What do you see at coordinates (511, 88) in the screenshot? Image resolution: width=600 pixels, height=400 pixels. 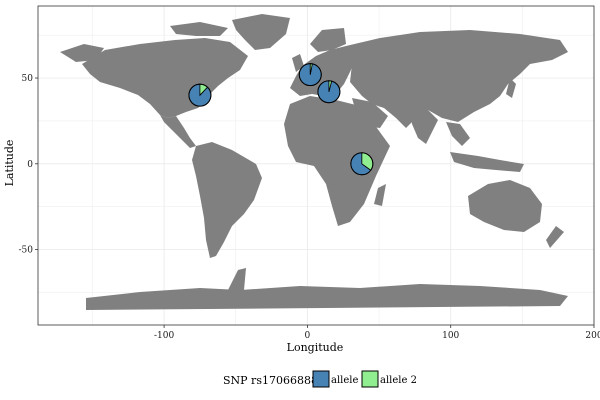 I see `landmass-japan` at bounding box center [511, 88].